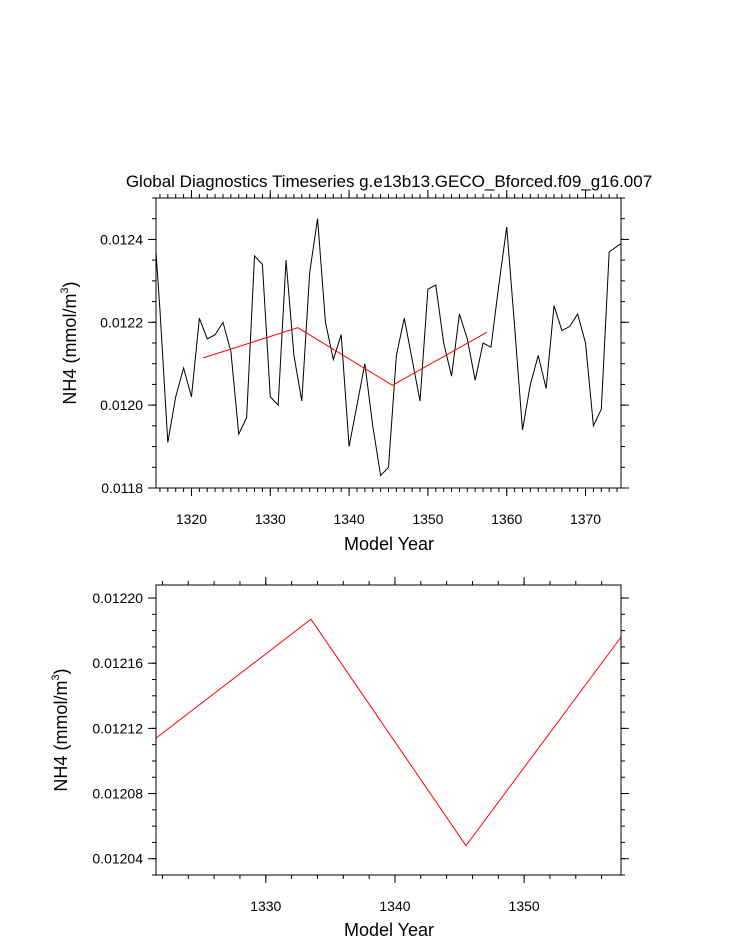 The height and width of the screenshot is (945, 733). What do you see at coordinates (427, 519) in the screenshot?
I see `top-chart-x-tick-label: 1350` at bounding box center [427, 519].